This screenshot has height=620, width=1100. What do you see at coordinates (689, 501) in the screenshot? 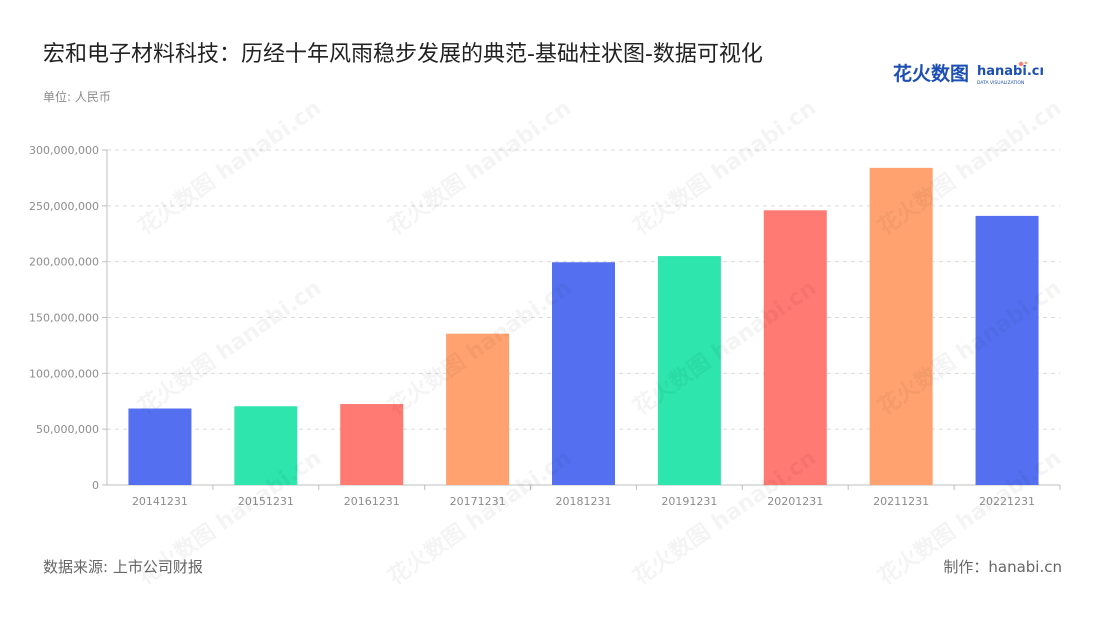
I see `x-tick-label: 20191231` at bounding box center [689, 501].